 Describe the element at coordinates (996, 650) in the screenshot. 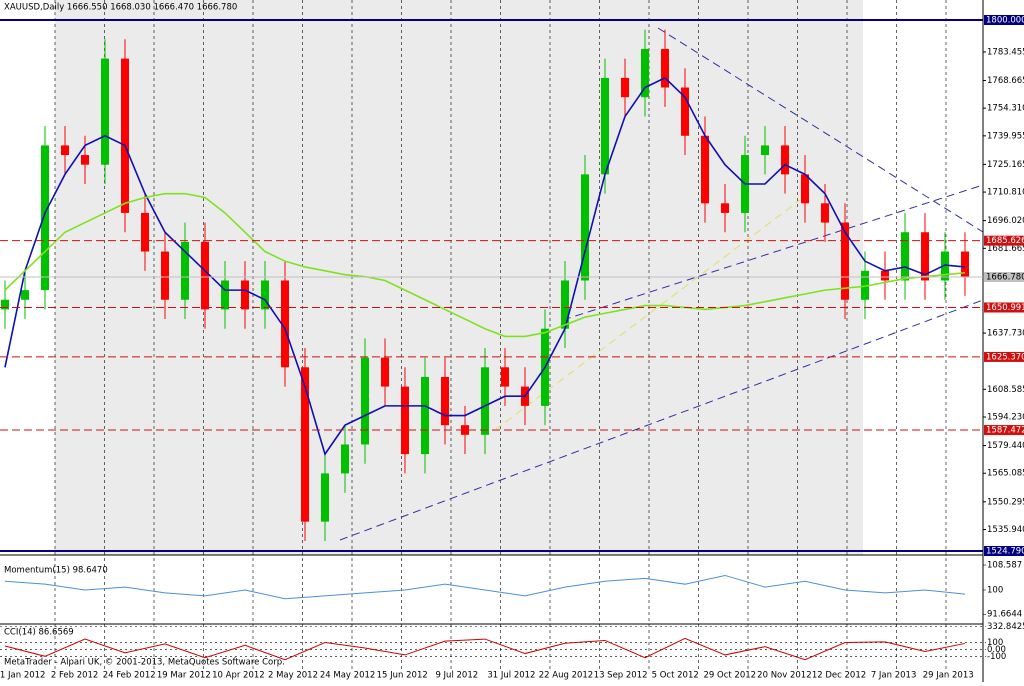

I see `y-tick-label: 0.00` at that location.